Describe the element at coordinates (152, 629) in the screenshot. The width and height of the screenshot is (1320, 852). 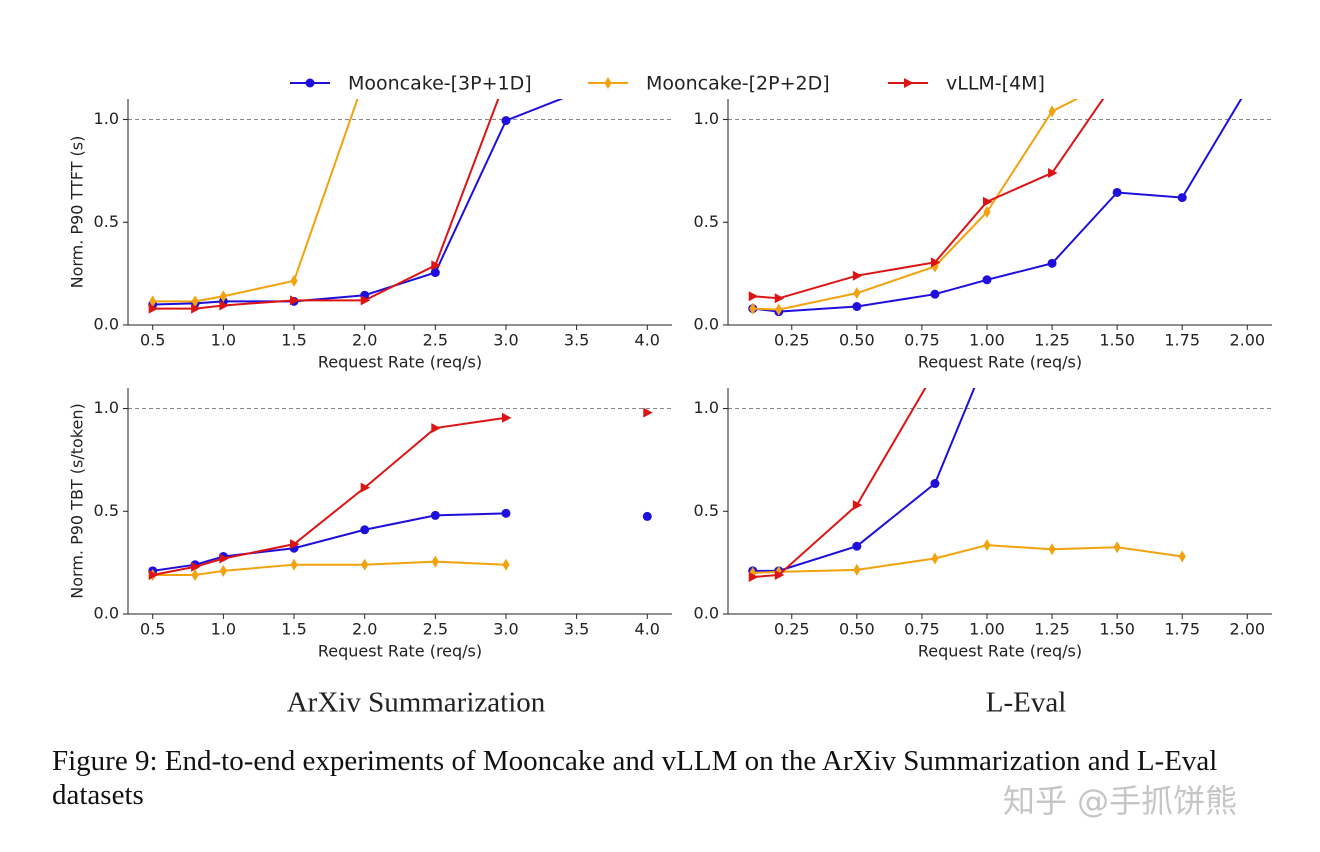
I see `x-tick-label: 0.5` at that location.